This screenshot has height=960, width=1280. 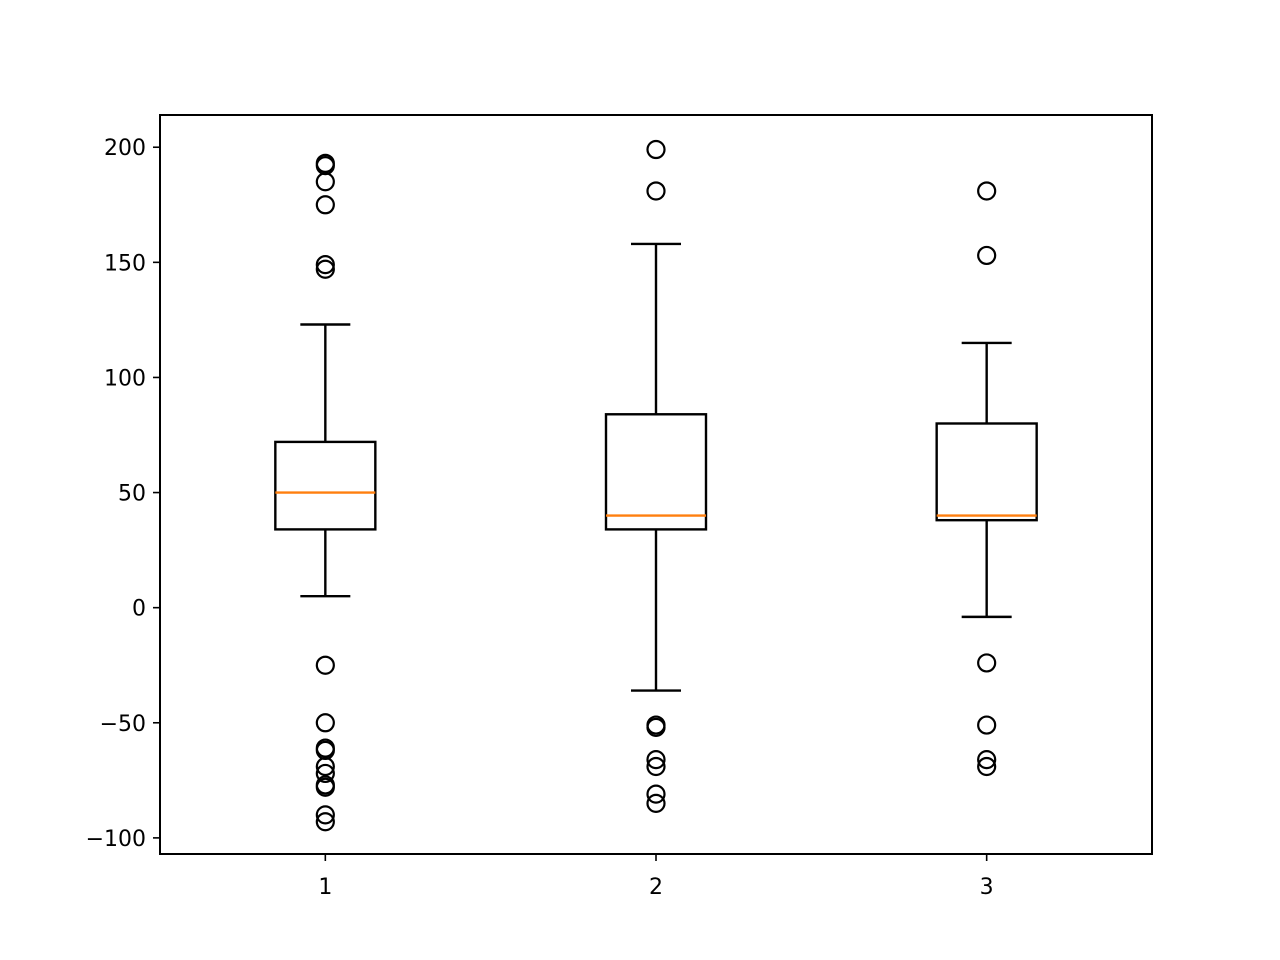 What do you see at coordinates (987, 887) in the screenshot?
I see `x-tick-label: 3` at bounding box center [987, 887].